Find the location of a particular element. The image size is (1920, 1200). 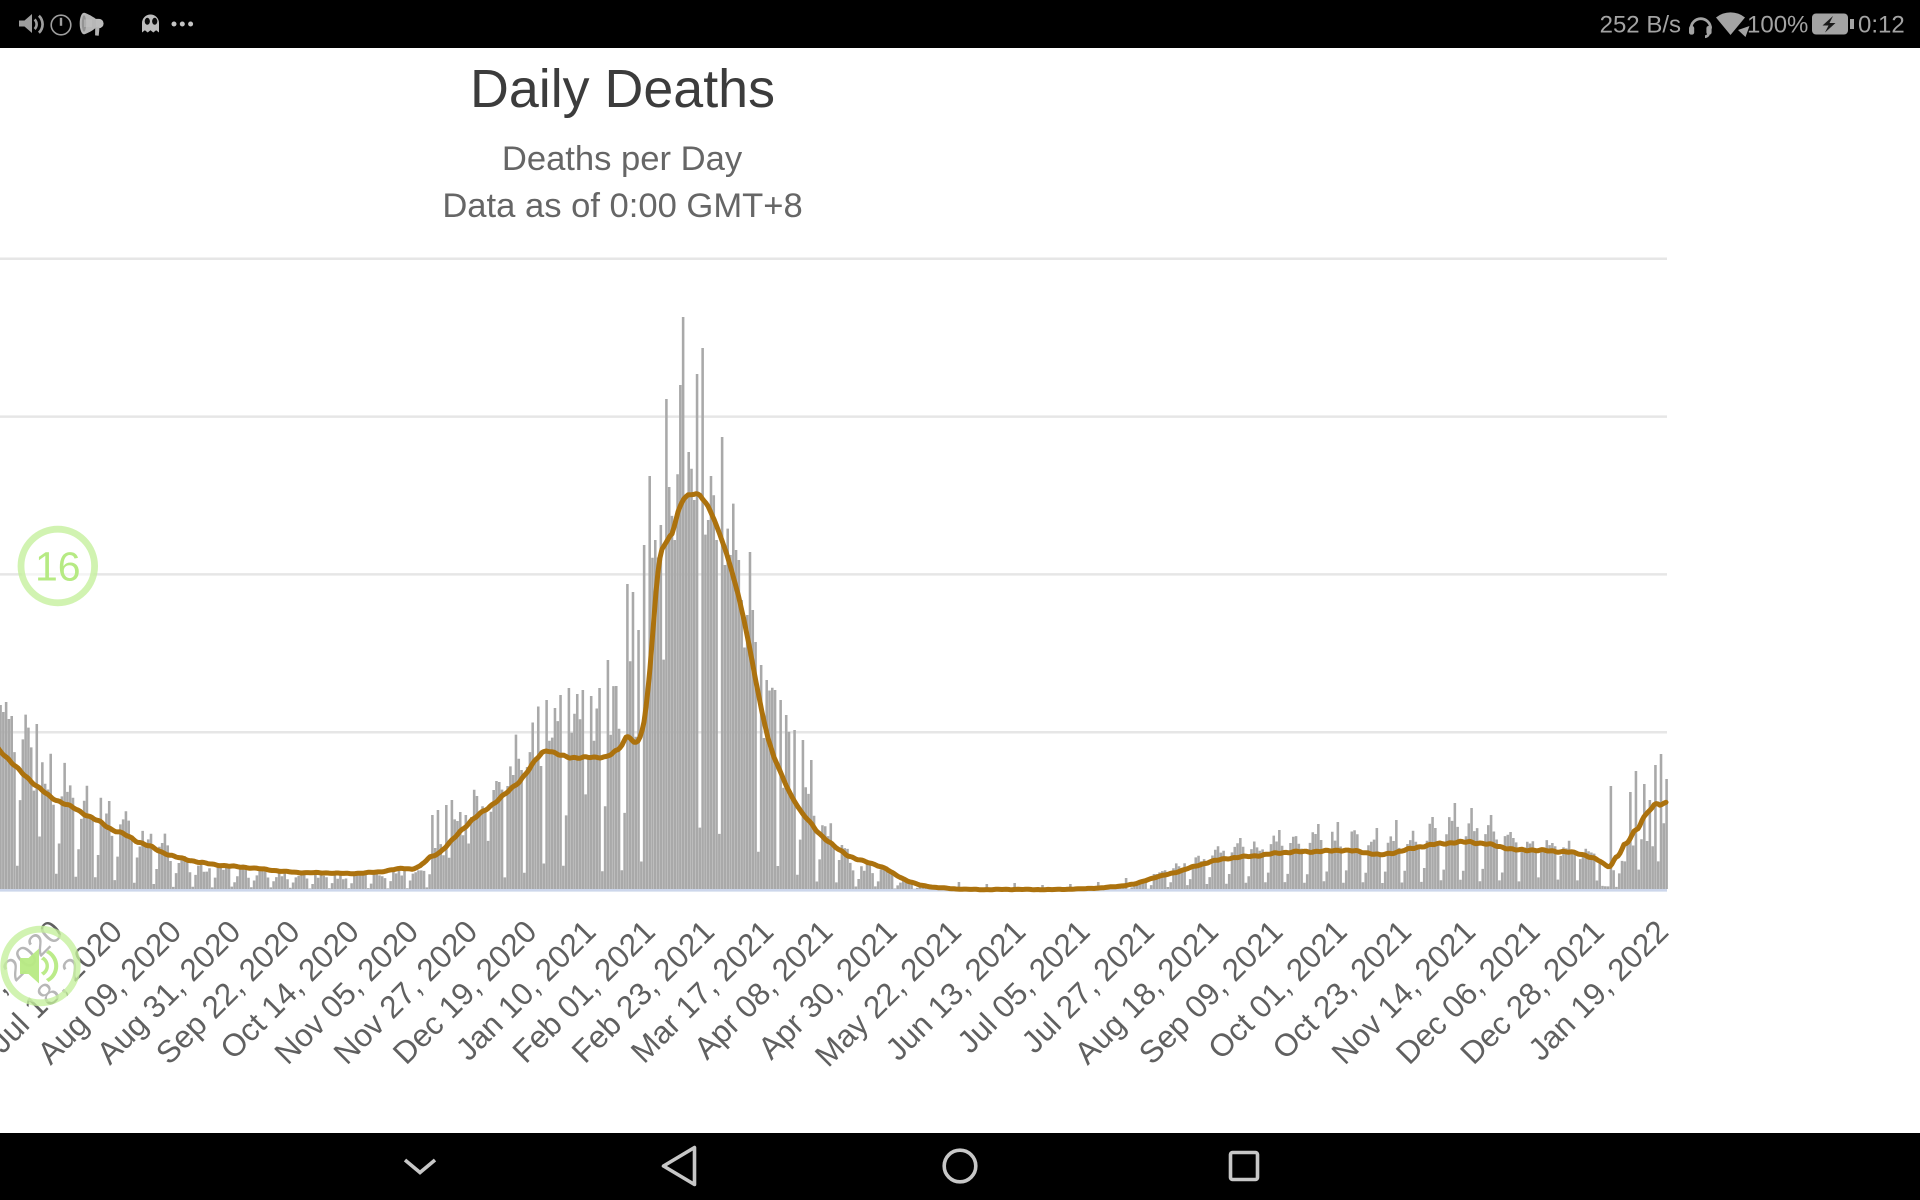

svg-text: Data as of 0:00 GMT+8 is located at coordinates (622, 206).